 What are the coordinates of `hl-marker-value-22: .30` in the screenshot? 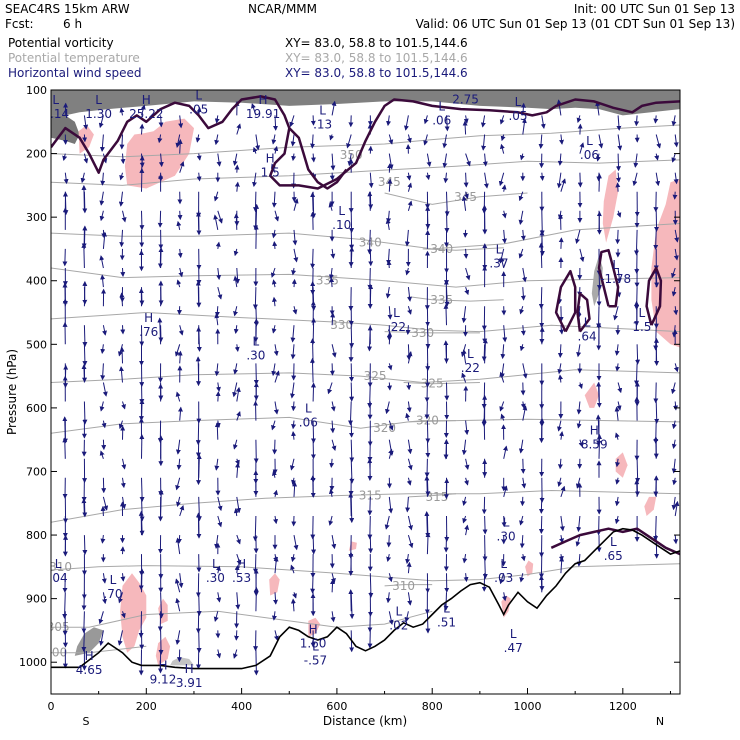 It's located at (506, 537).